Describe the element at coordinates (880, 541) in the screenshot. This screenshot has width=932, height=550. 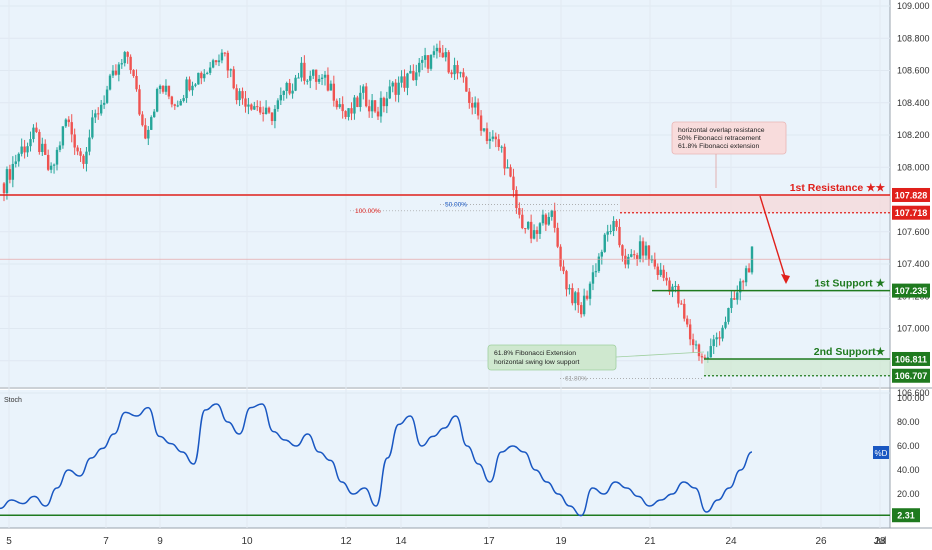
I see `x-tick-label: Jul` at that location.